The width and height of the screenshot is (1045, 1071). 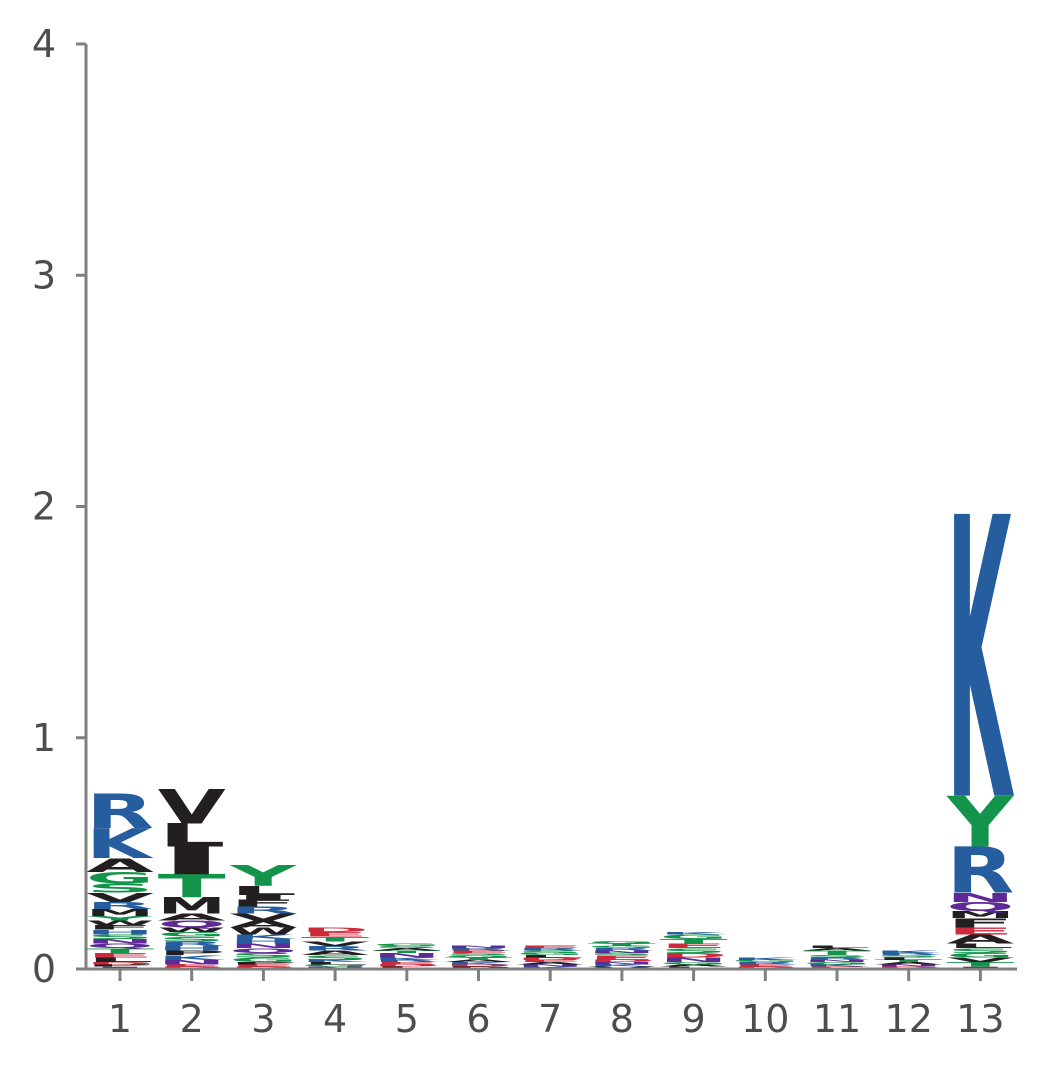 I want to click on x-tick-label: 6, so click(x=478, y=1019).